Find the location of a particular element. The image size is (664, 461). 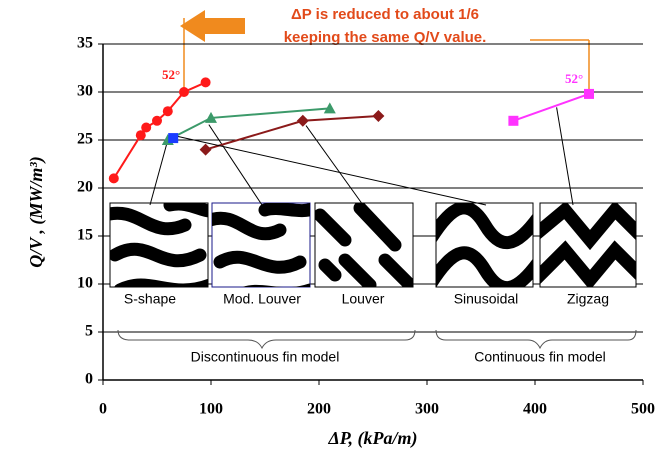

y-tick-label: 0 is located at coordinates (89, 379).